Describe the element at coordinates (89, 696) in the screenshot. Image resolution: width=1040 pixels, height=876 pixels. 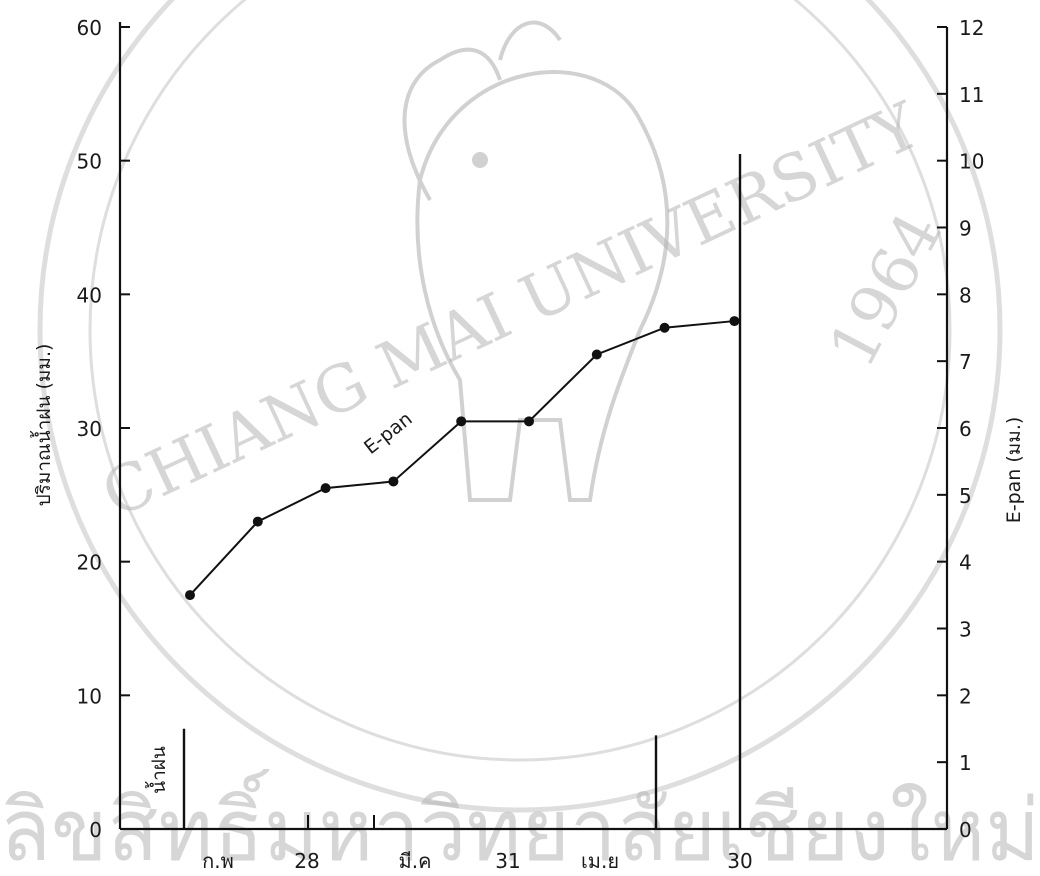
I see `left-tick-label: 10` at that location.